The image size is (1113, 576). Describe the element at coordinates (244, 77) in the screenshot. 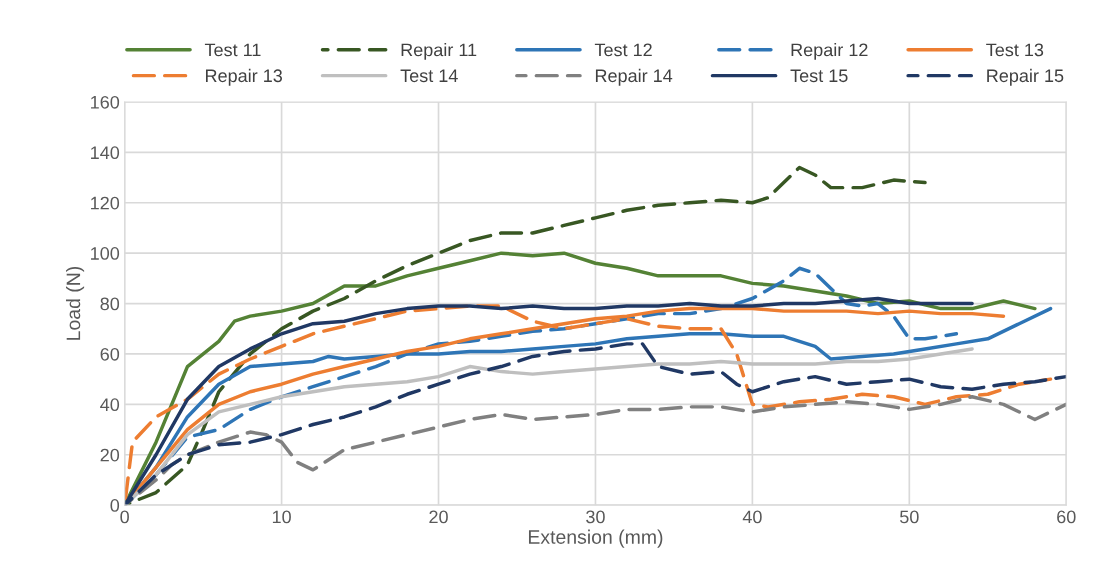

I see `legend-label: Repair 13` at that location.